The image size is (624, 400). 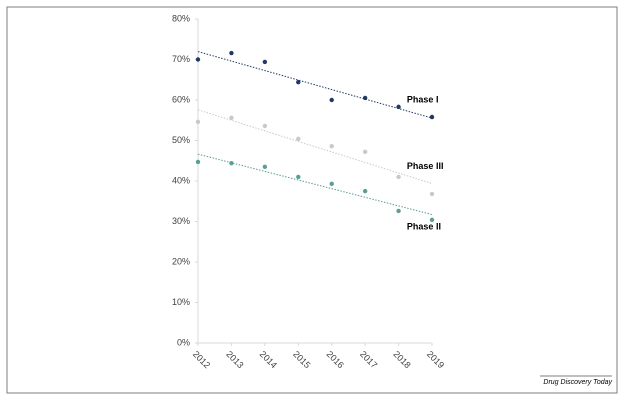 What do you see at coordinates (401, 359) in the screenshot?
I see `x-tick-label: 2018` at bounding box center [401, 359].